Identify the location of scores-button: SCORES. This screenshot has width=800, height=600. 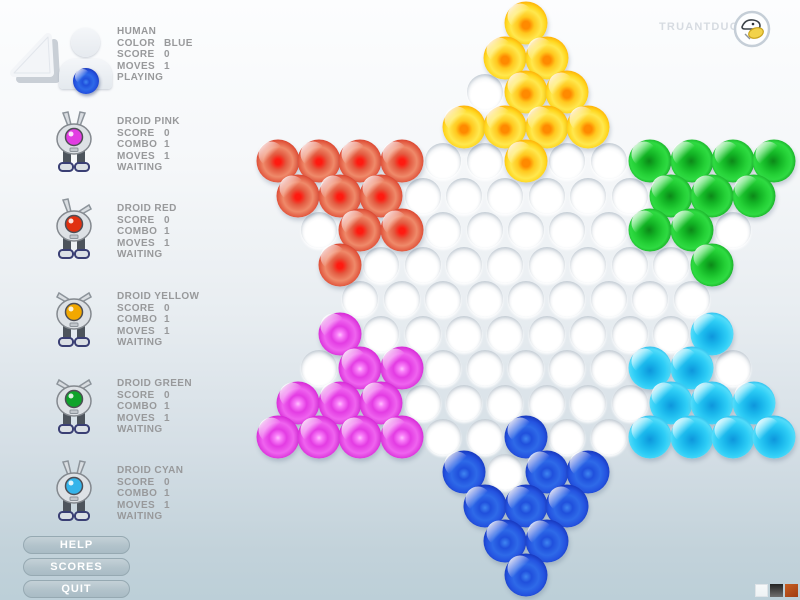
(76, 567).